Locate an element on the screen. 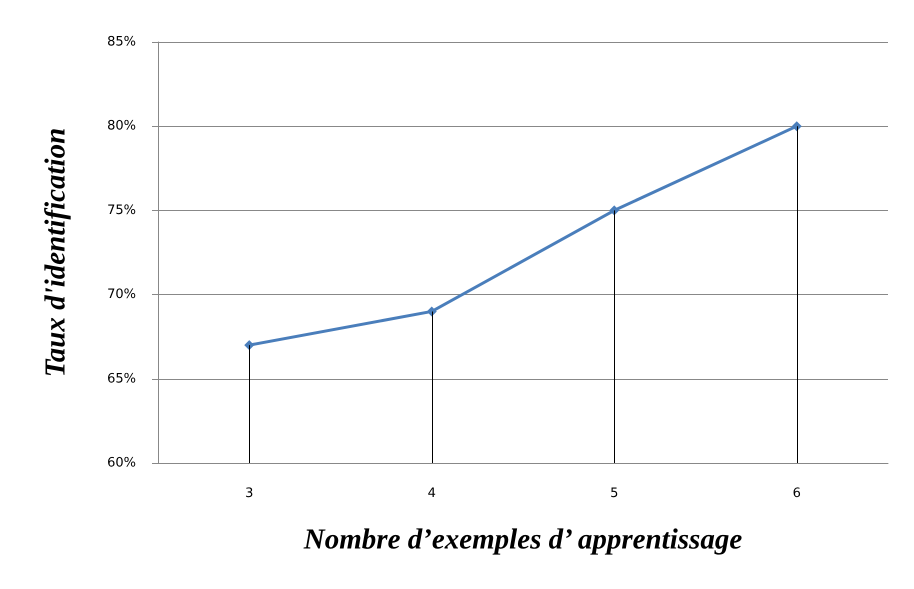 The width and height of the screenshot is (914, 589). y-tick-label: 80% is located at coordinates (121, 126).